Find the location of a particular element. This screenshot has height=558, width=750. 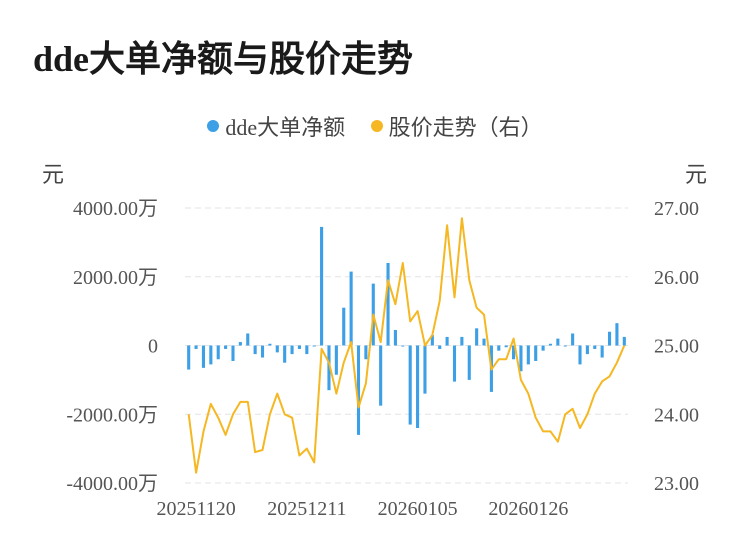

left-tick-label: 0 is located at coordinates (153, 347).